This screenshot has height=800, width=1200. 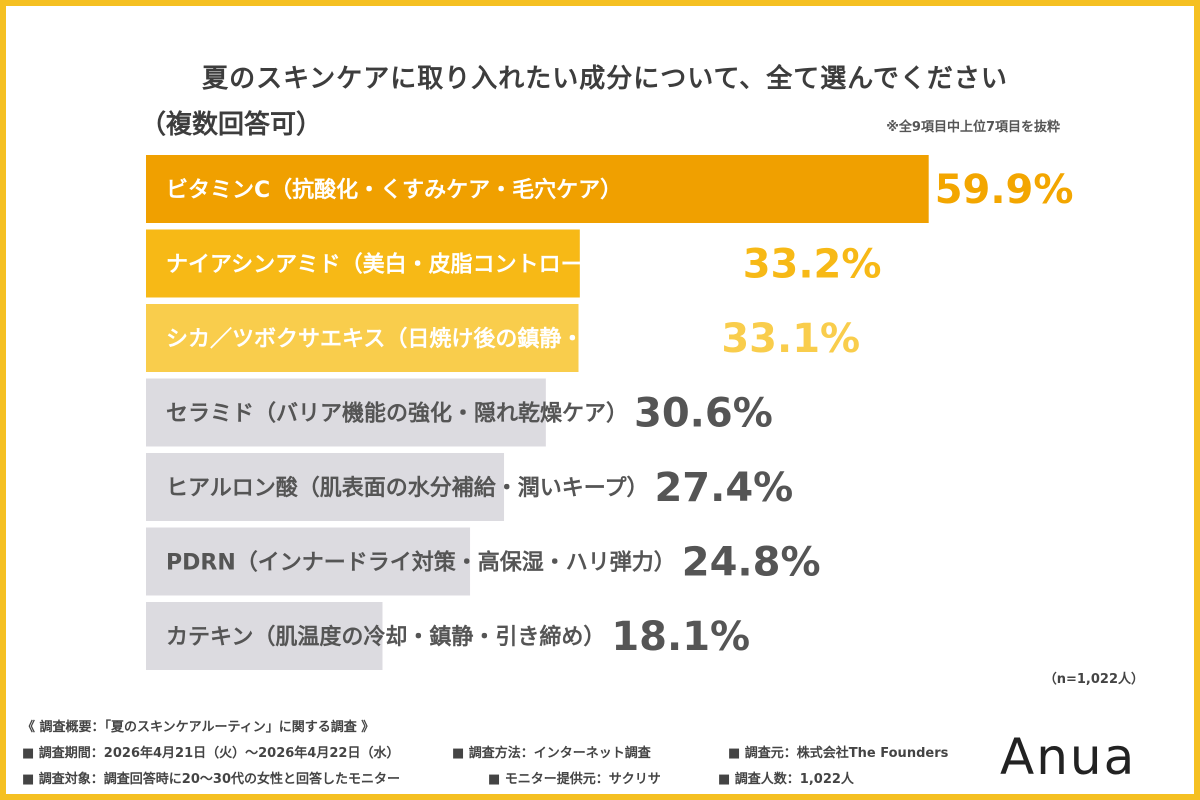 What do you see at coordinates (680, 637) in the screenshot?
I see `value-label-7: 18.1%` at bounding box center [680, 637].